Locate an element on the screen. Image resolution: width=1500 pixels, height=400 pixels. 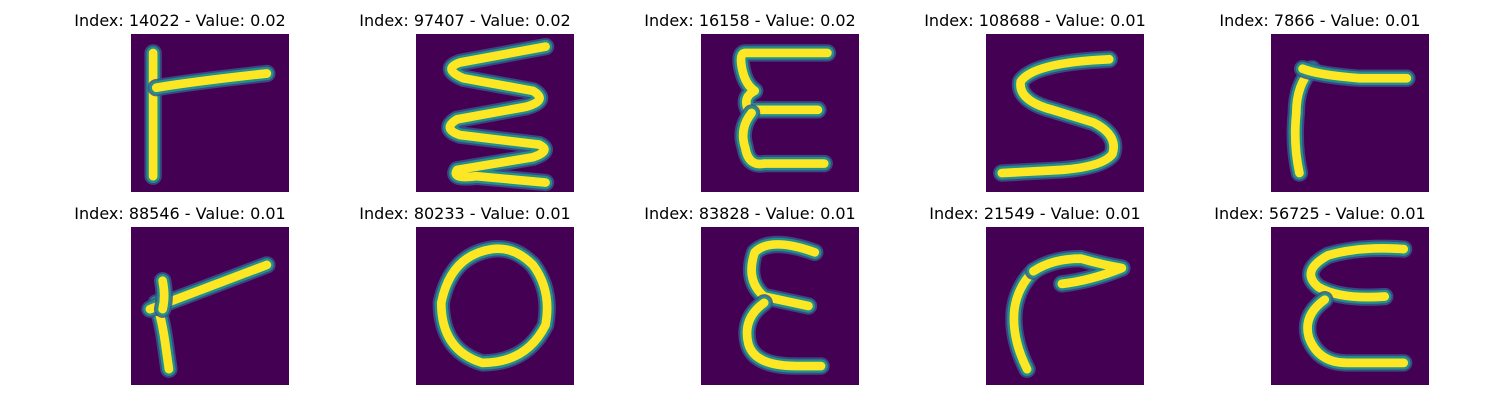
image-panel: Index: 14022 - Value: 0.02 is located at coordinates (180, 97).